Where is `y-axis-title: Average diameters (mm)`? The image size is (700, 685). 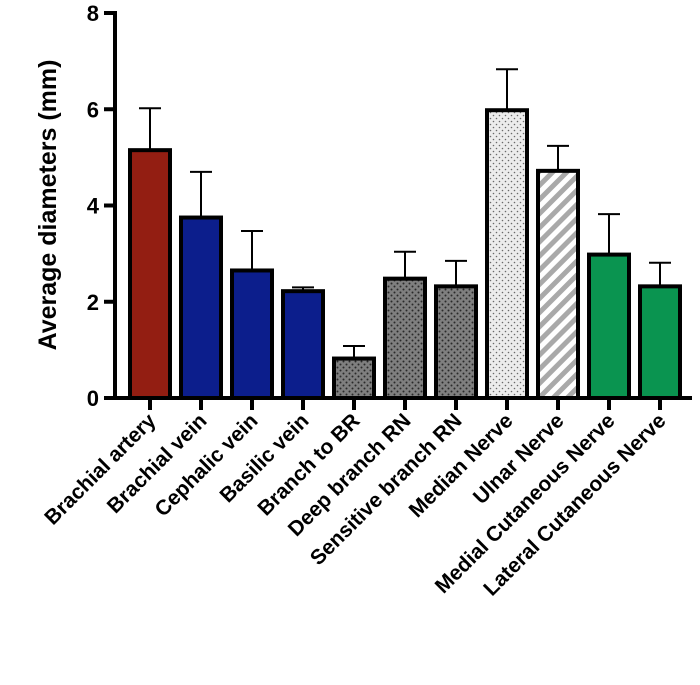 y-axis-title: Average diameters (mm) is located at coordinates (48, 205).